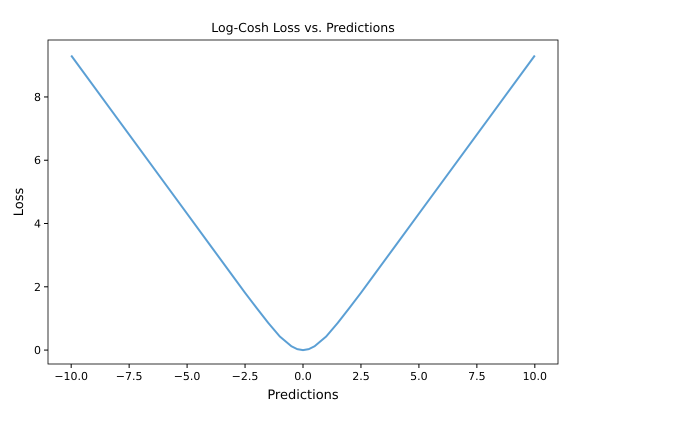 The height and width of the screenshot is (432, 679). Describe the element at coordinates (361, 376) in the screenshot. I see `x-tick-label: 2.5` at that location.